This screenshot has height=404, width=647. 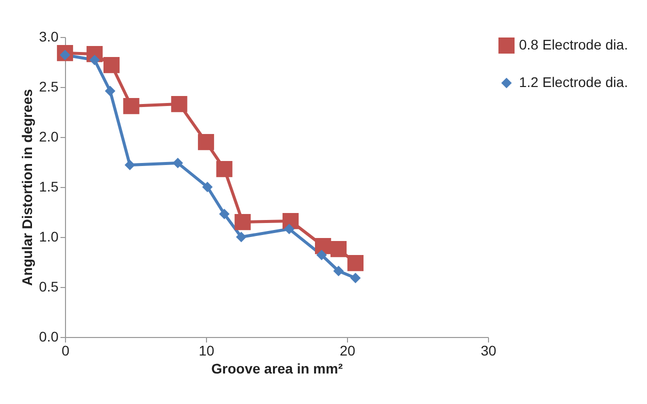 What do you see at coordinates (573, 82) in the screenshot?
I see `legend-label: 1.2 Electrode dia.` at bounding box center [573, 82].